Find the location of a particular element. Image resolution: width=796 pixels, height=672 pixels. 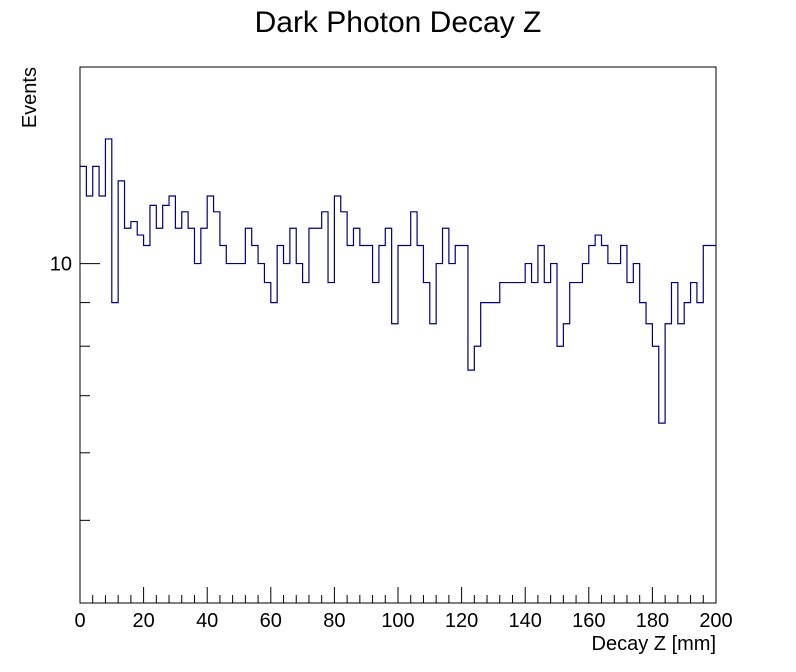

y-axis-ticks: 10 is located at coordinates (75, 387).